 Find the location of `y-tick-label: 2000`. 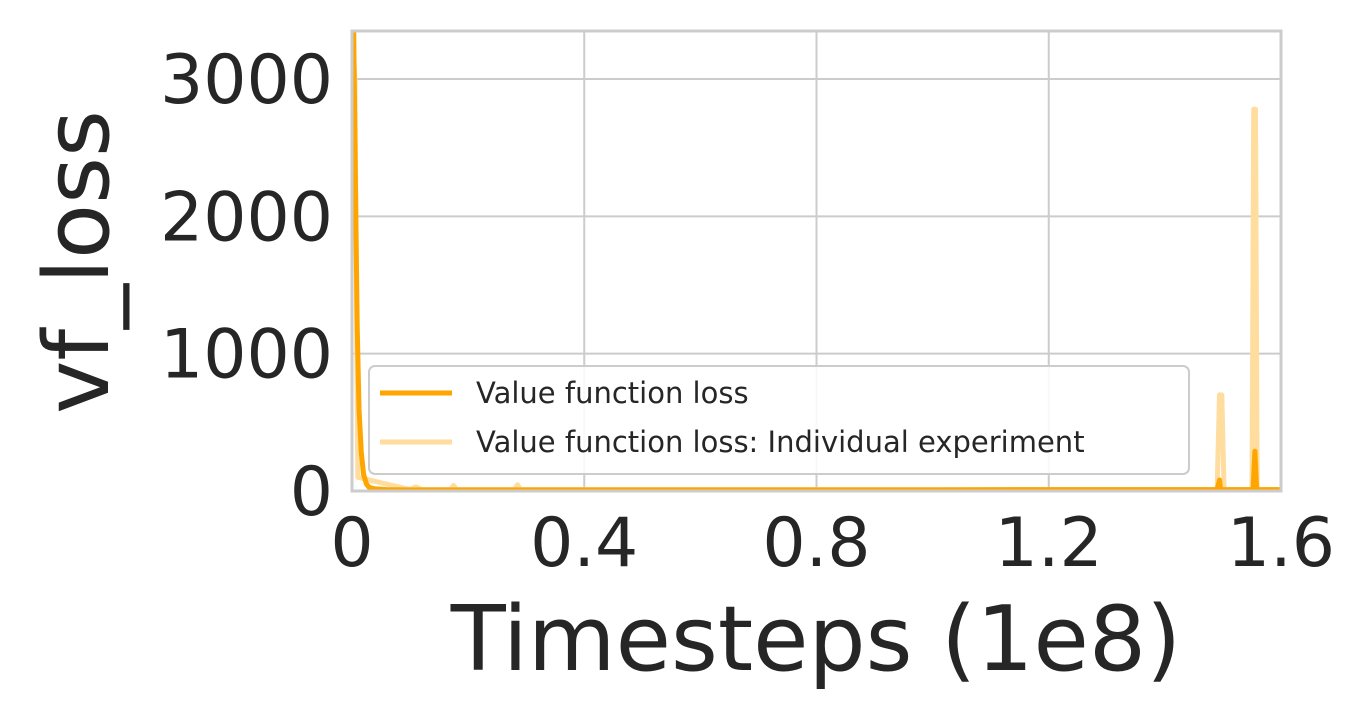

y-tick-label: 2000 is located at coordinates (246, 217).